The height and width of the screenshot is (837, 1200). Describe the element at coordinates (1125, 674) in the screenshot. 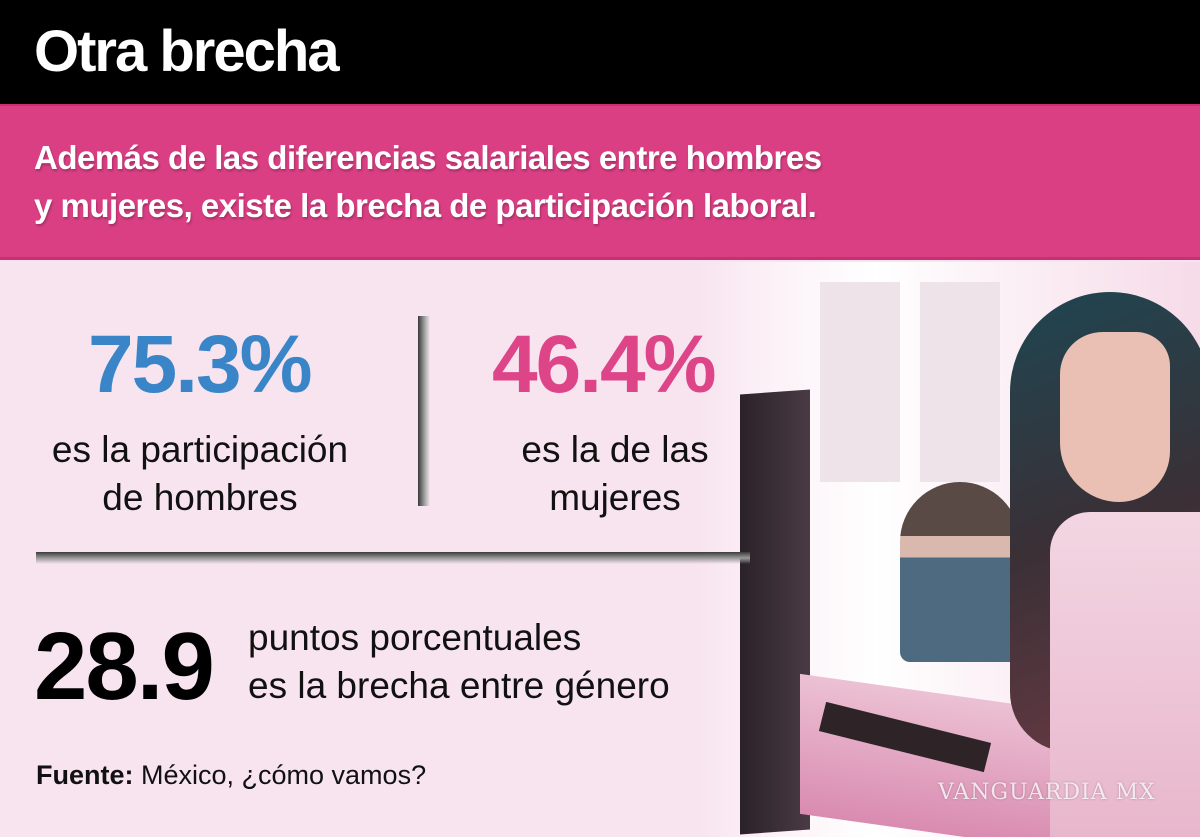

I see `woman-body` at that location.